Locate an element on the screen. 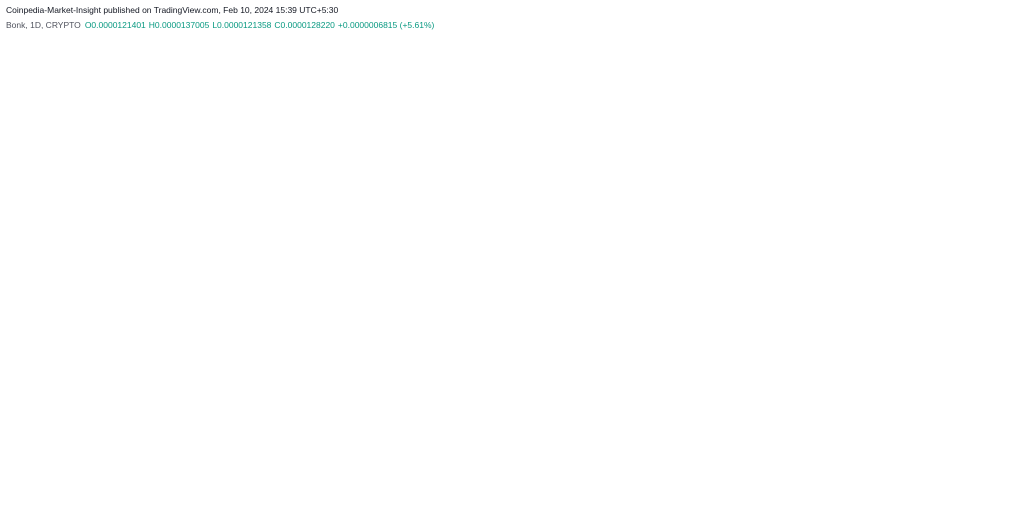 Image resolution: width=1024 pixels, height=510 pixels. y-tick-label: 0.0000020000 is located at coordinates (987, 358).